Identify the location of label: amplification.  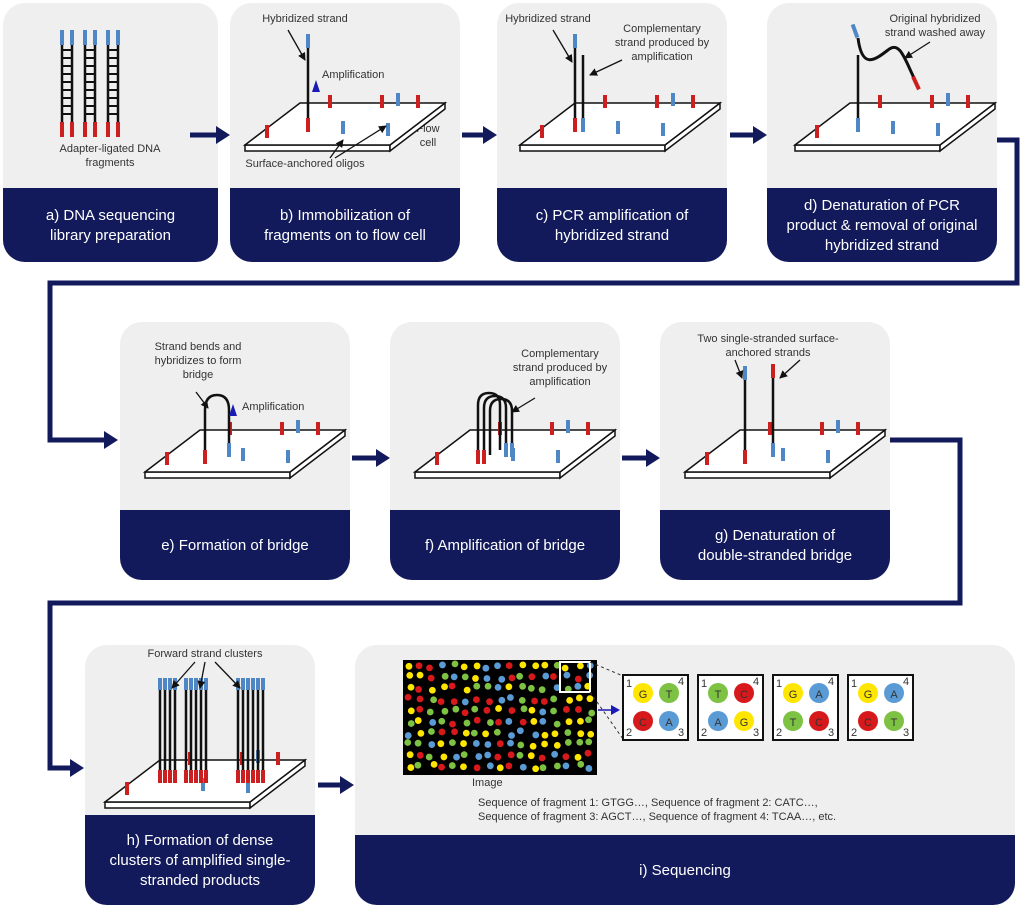
(559, 382).